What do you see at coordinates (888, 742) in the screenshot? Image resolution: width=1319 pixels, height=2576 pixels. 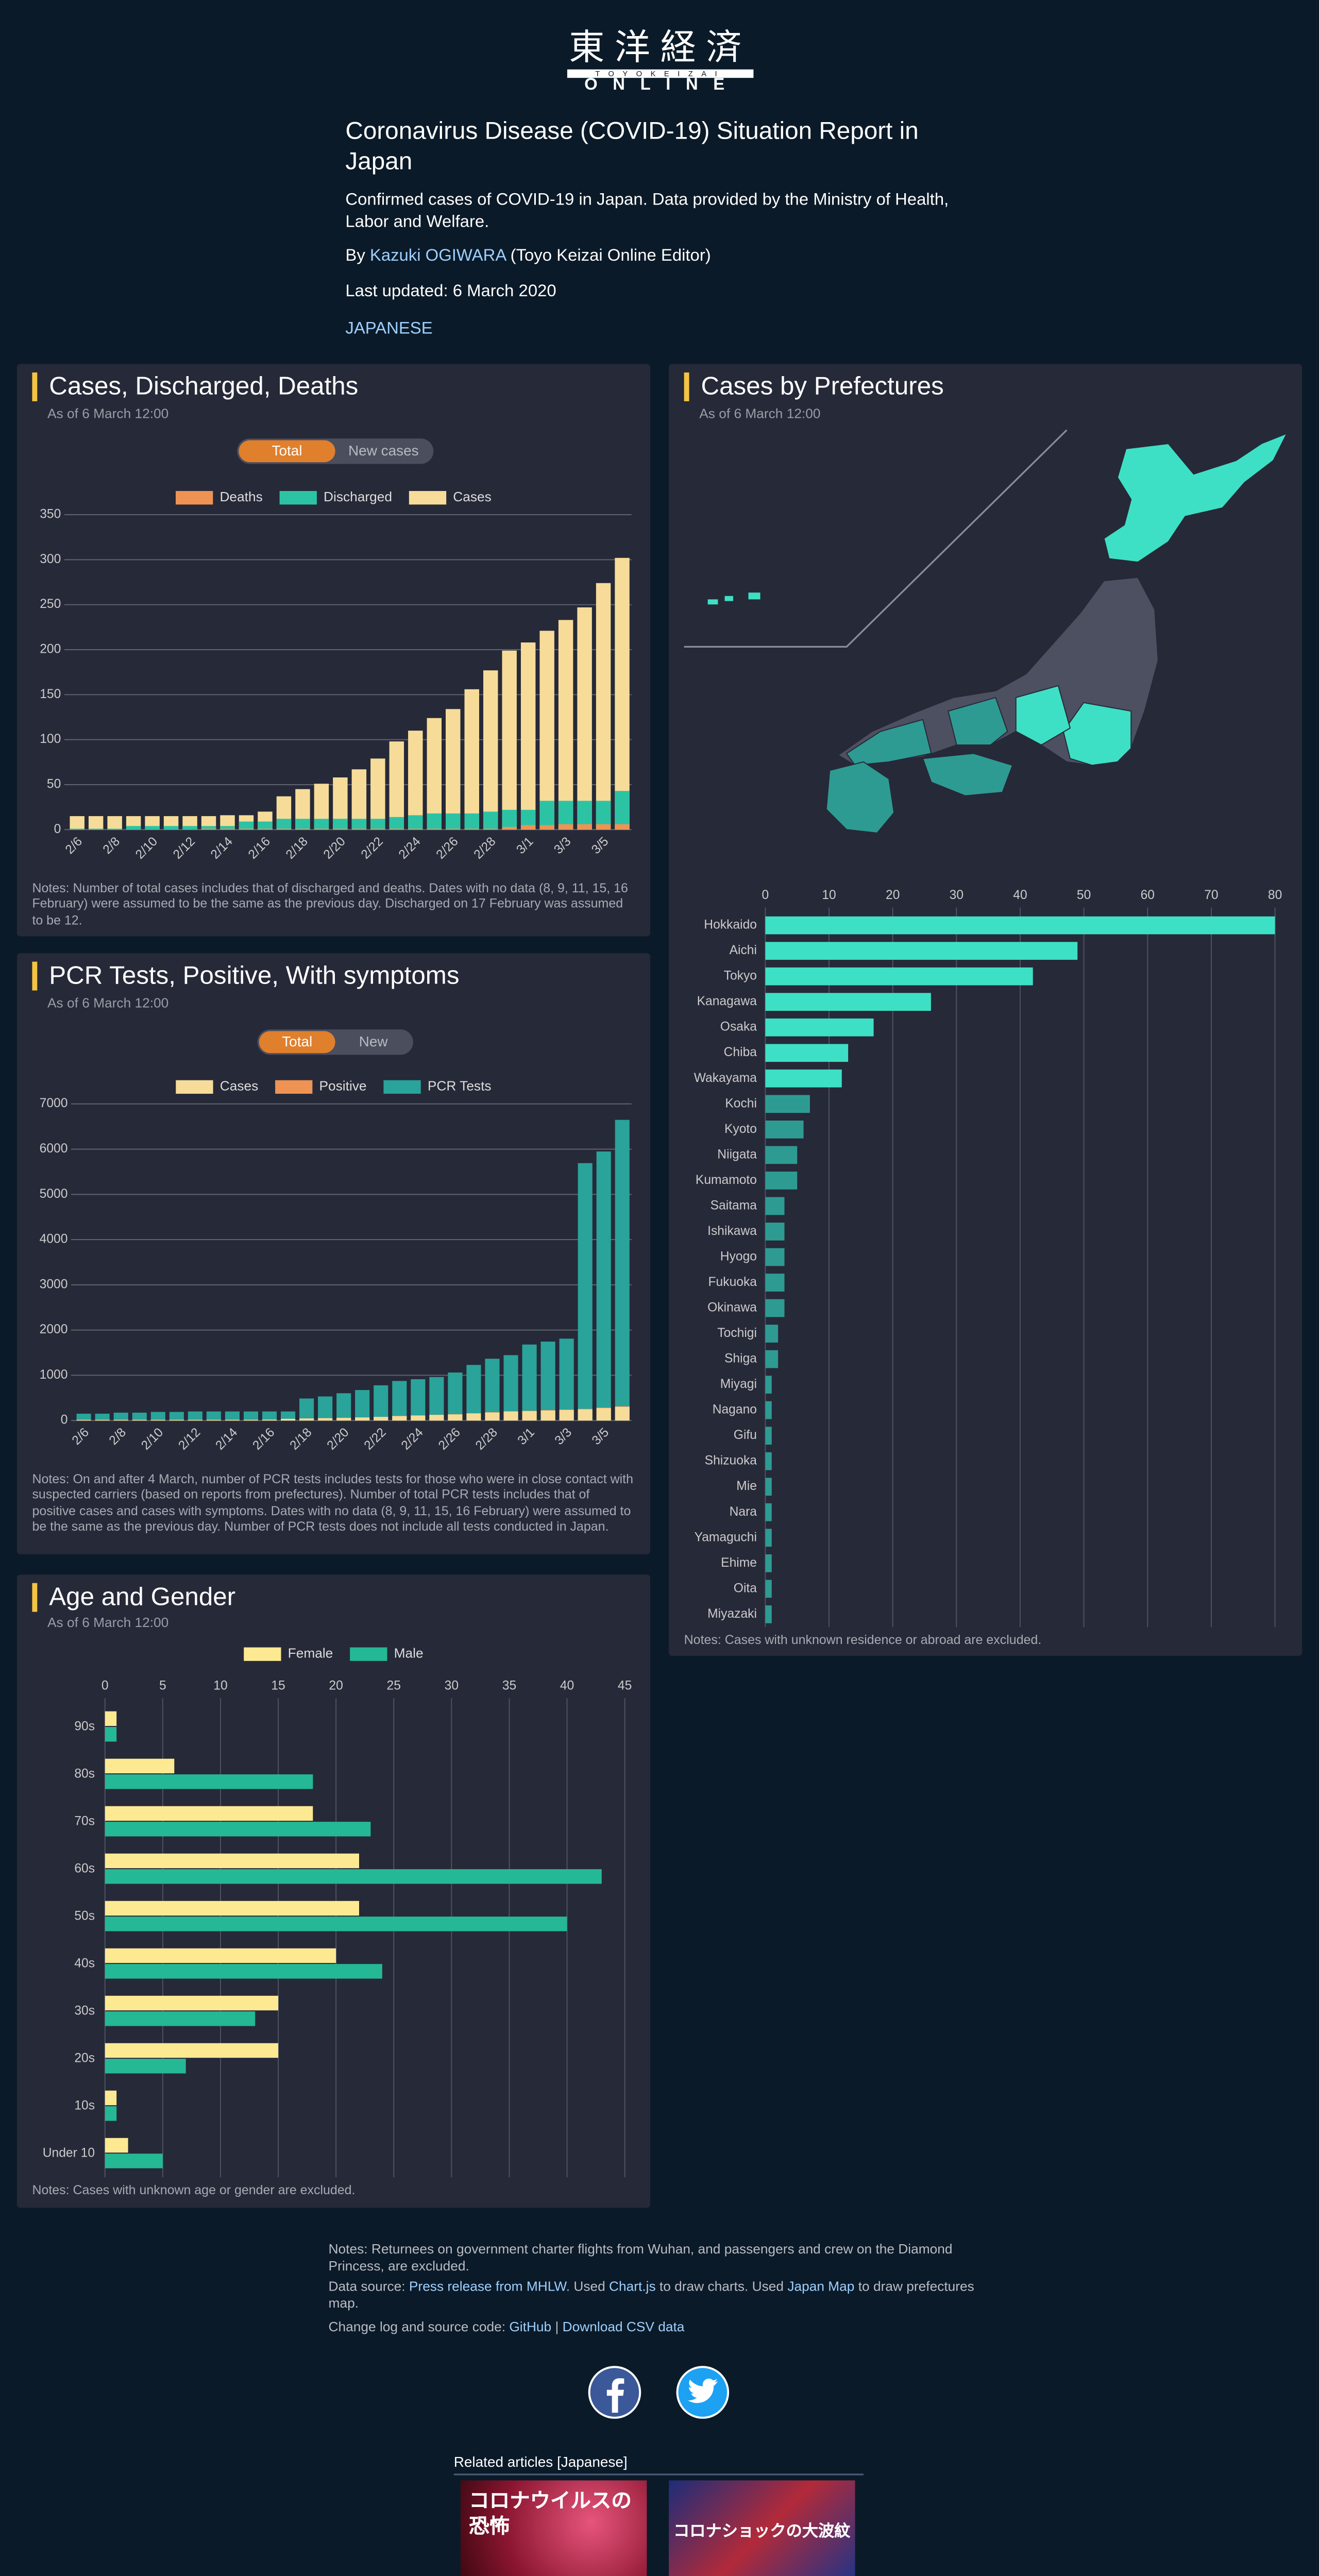 I see `map-region` at bounding box center [888, 742].